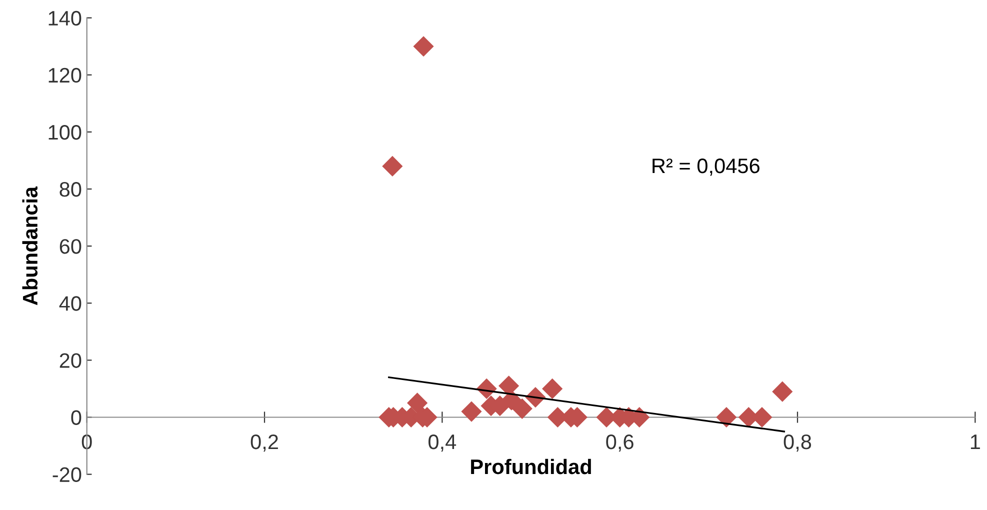 This screenshot has height=510, width=987. What do you see at coordinates (71, 360) in the screenshot?
I see `y-tick-label: 20` at bounding box center [71, 360].